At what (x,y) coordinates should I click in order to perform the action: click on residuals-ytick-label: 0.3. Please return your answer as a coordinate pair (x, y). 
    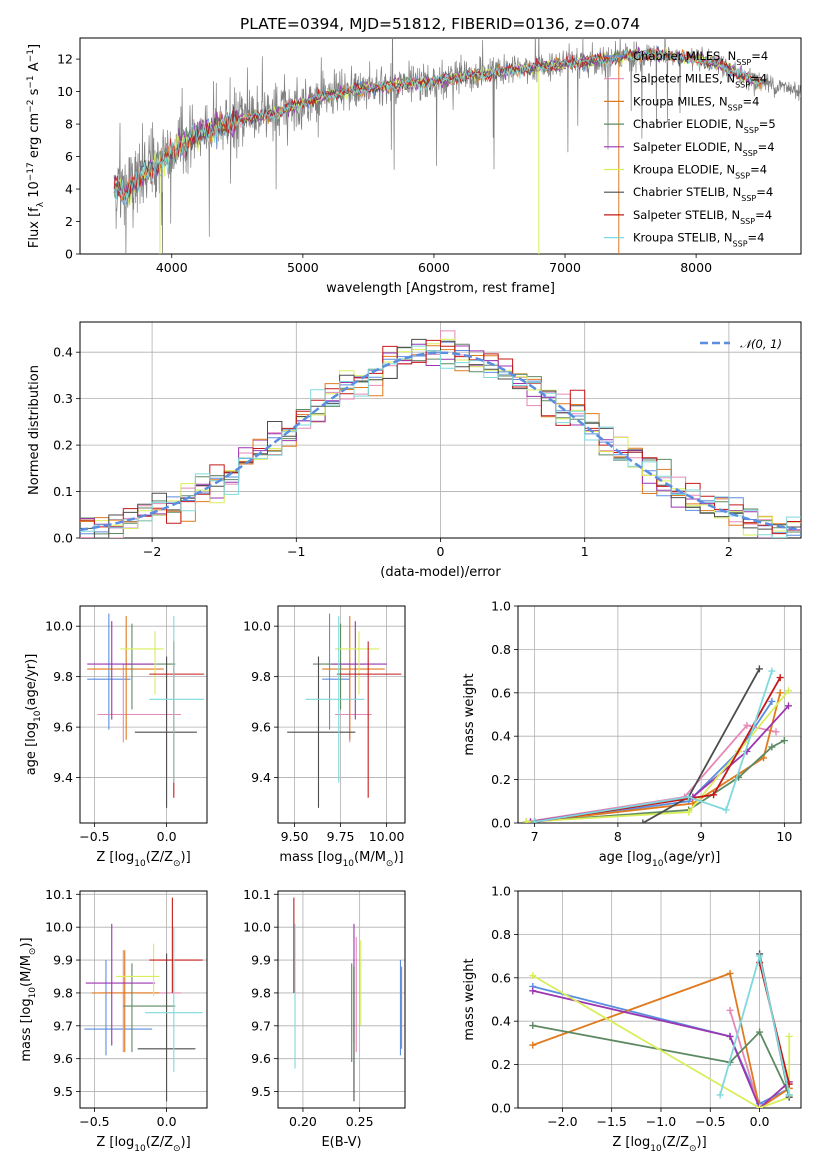
    Looking at the image, I should click on (63, 398).